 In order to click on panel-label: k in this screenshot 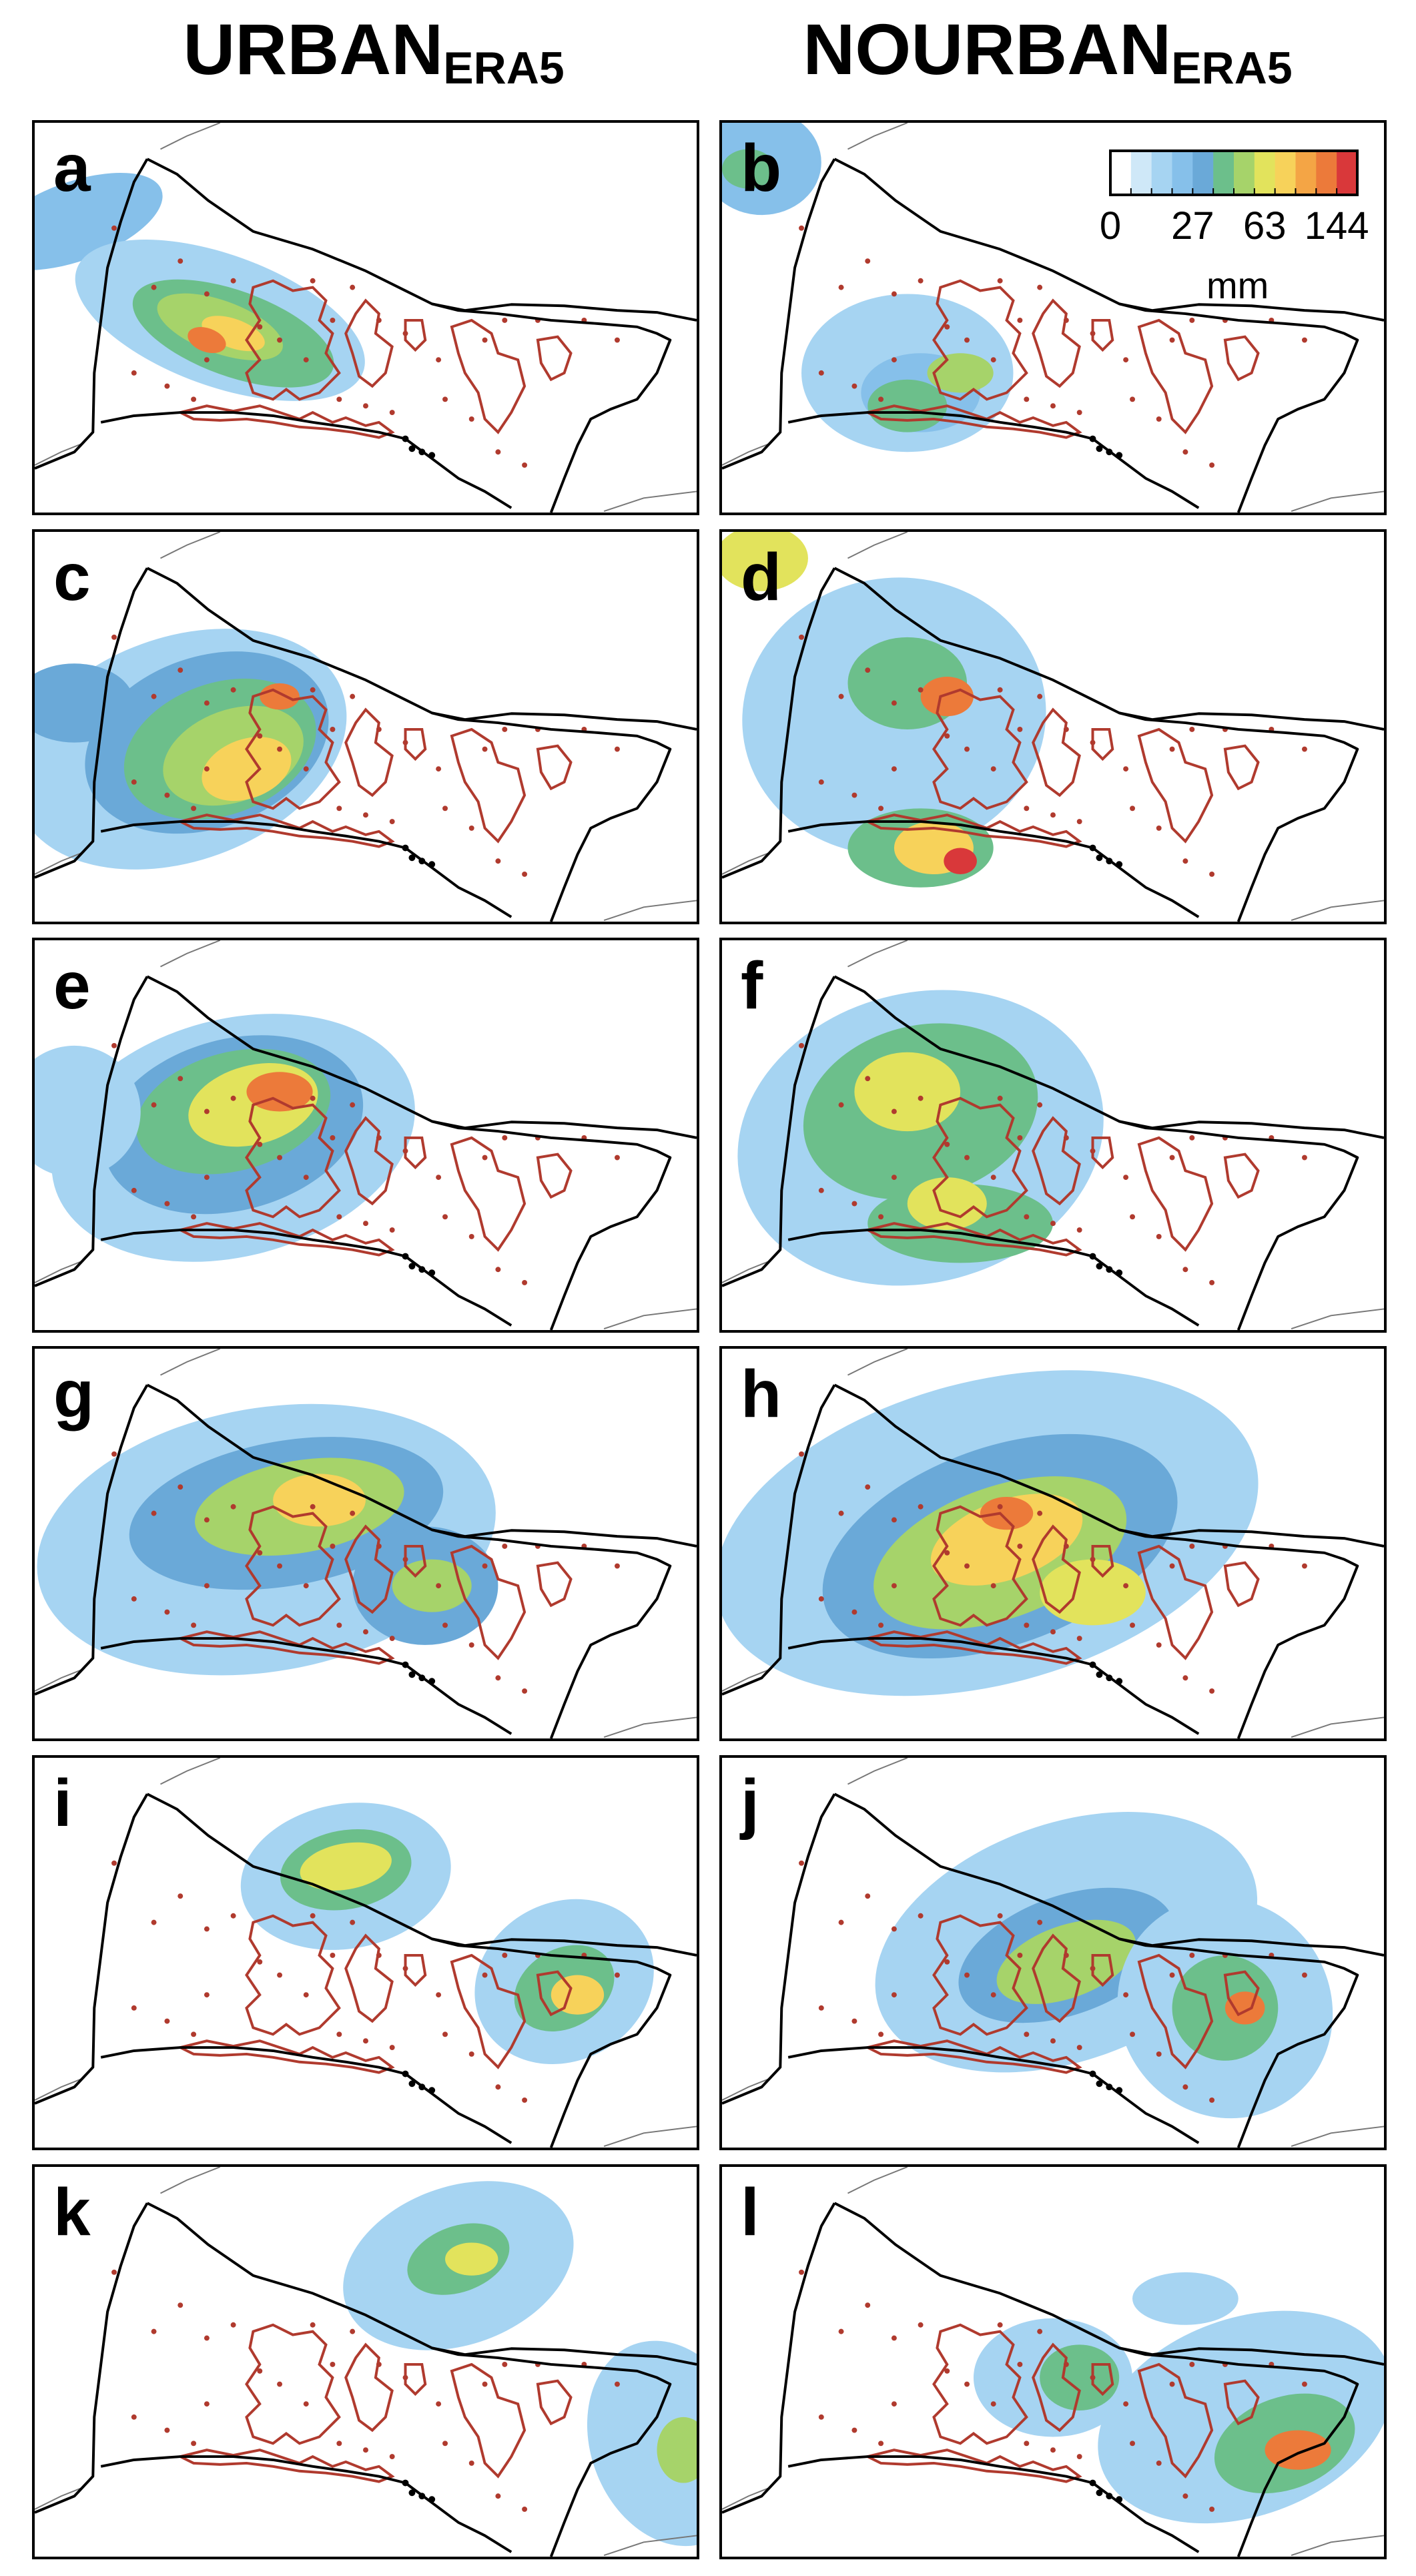, I will do `click(72, 2212)`.